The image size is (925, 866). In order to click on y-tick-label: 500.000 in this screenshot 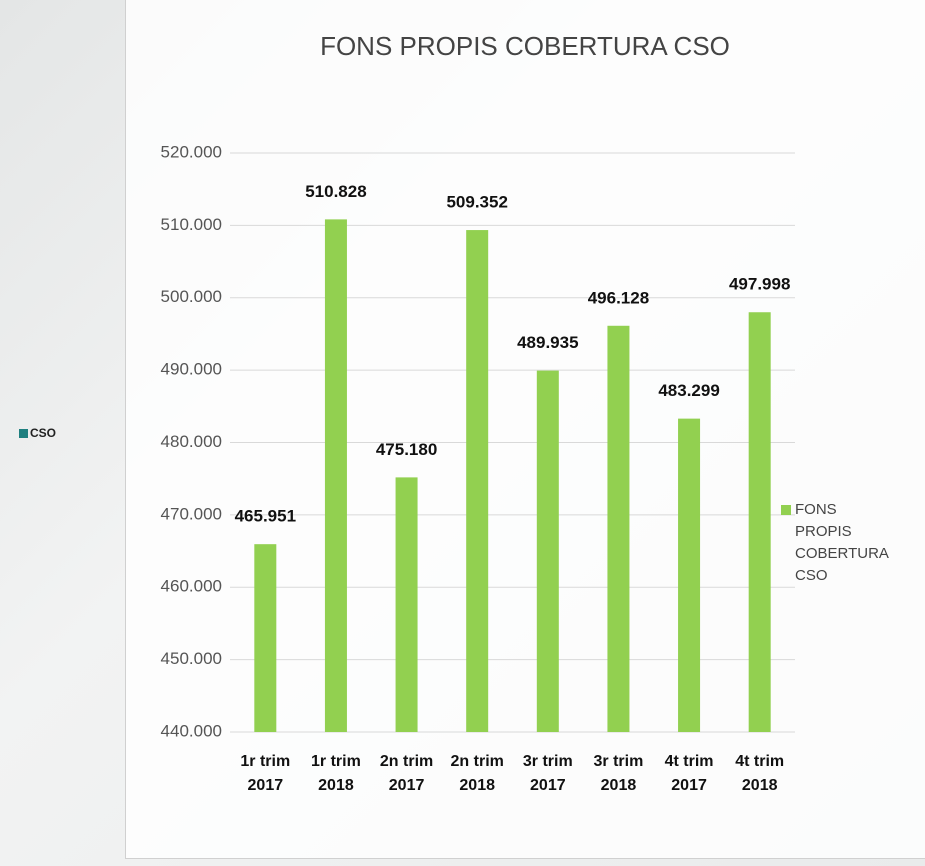, I will do `click(191, 296)`.